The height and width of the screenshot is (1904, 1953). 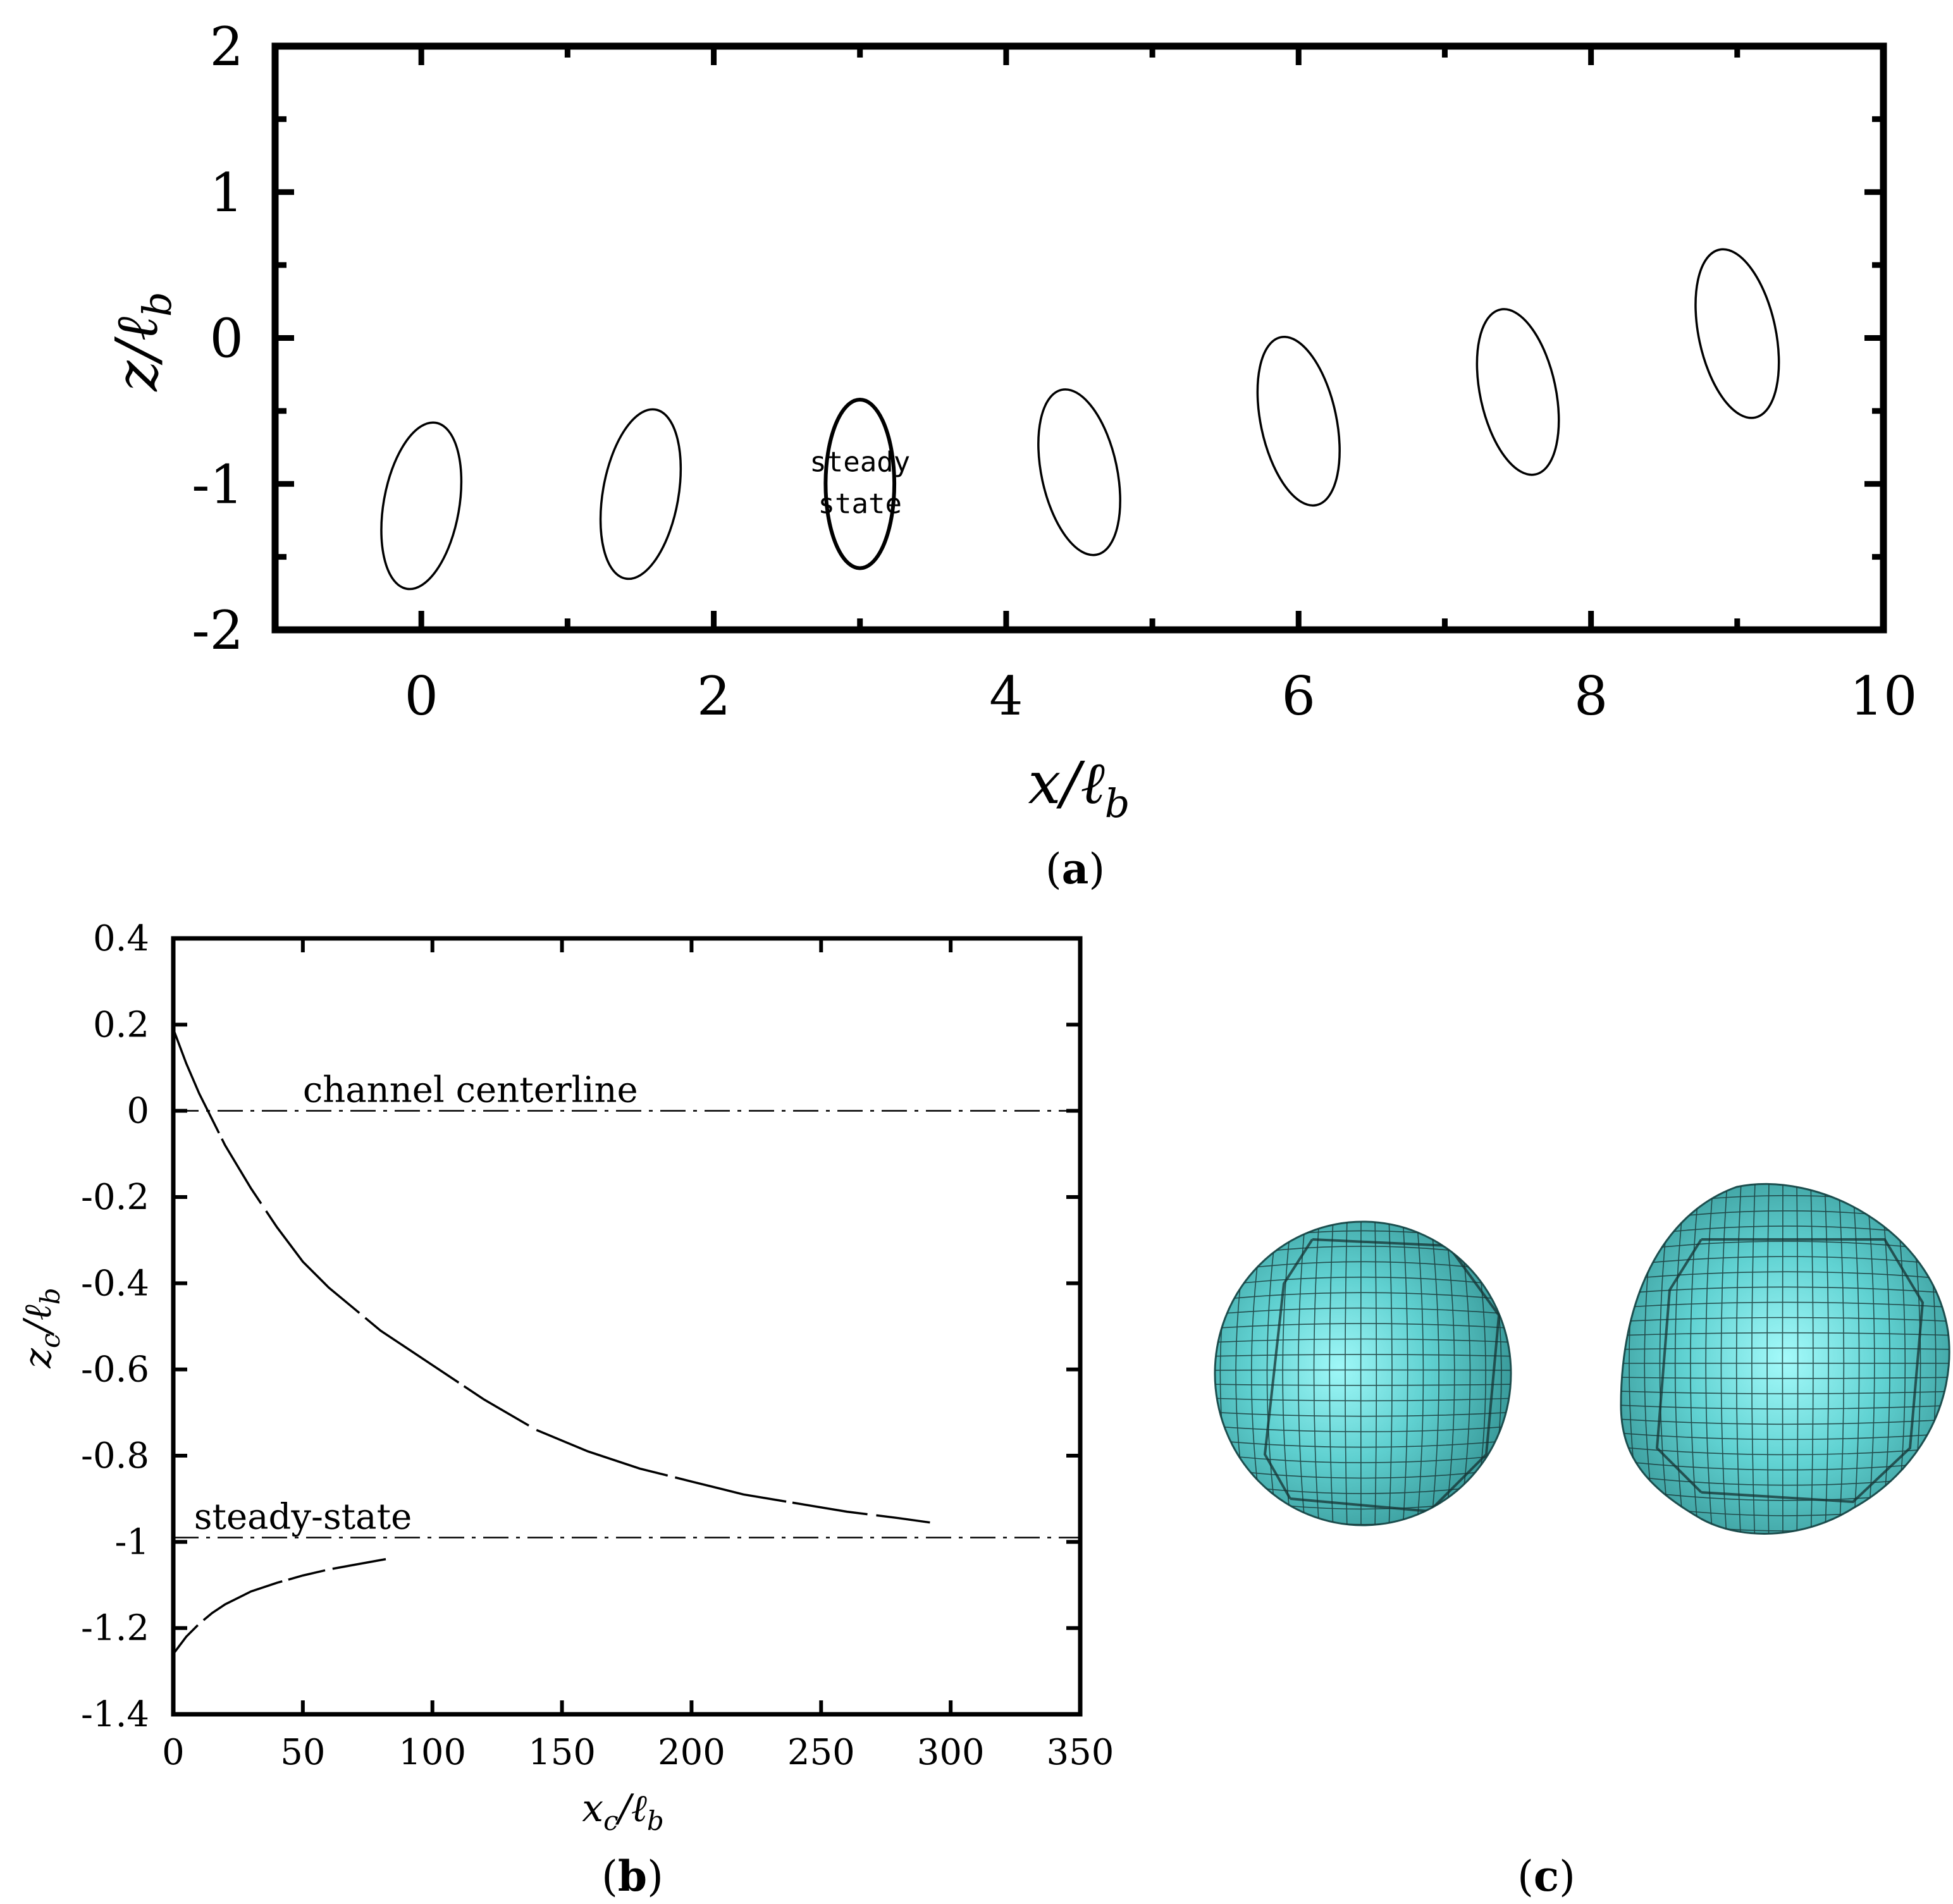 What do you see at coordinates (1075, 869) in the screenshot?
I see `panel-a-label: (a)` at bounding box center [1075, 869].